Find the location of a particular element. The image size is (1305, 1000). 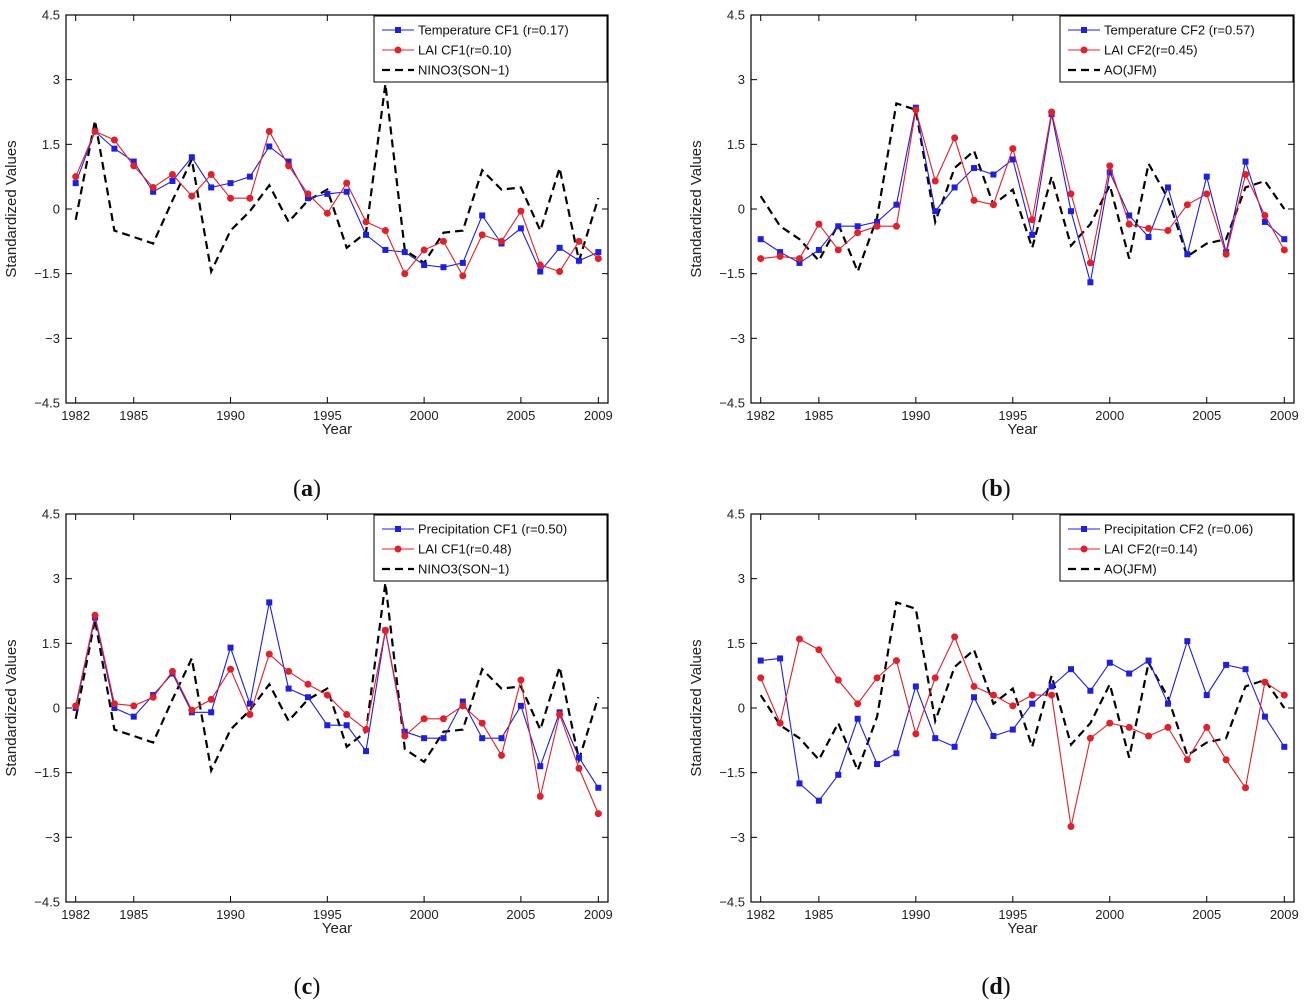

legend-entry: LAI CF2(r=0.14) is located at coordinates (1151, 549).